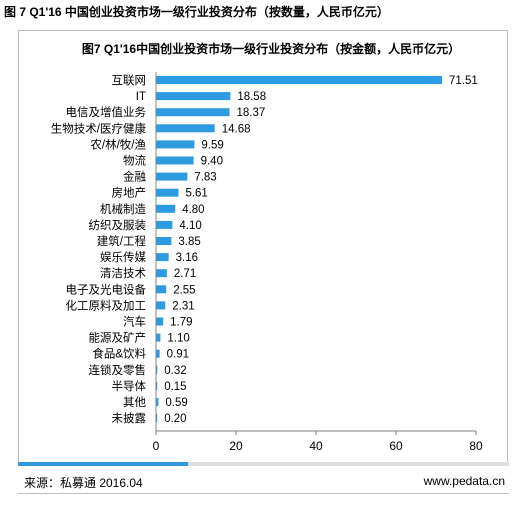 Image resolution: width=528 pixels, height=506 pixels. I want to click on value-label: 0.91, so click(178, 355).